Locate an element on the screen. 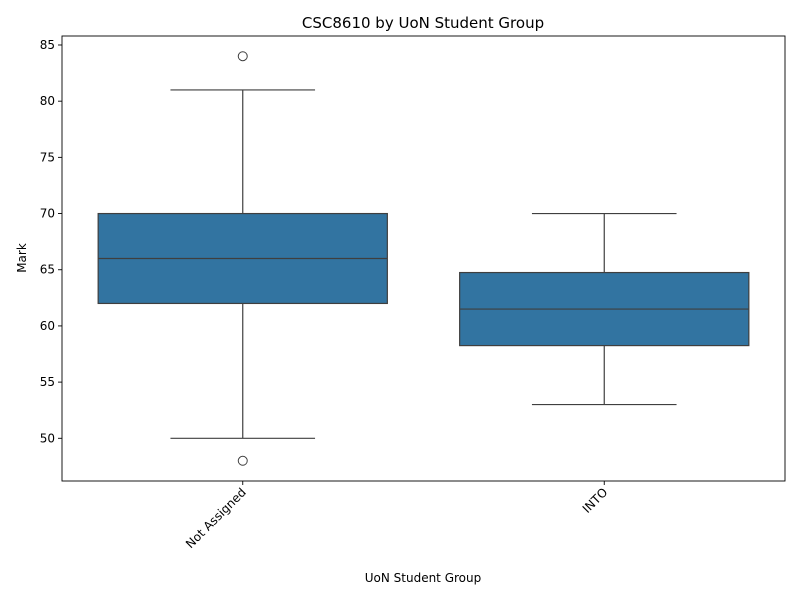 The width and height of the screenshot is (800, 600). y-tick-label: 50 is located at coordinates (47, 438).